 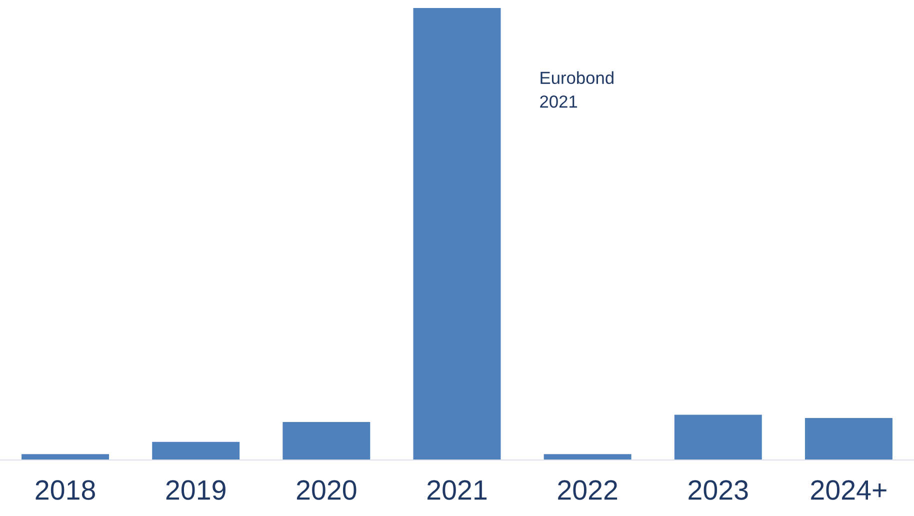 What do you see at coordinates (457, 490) in the screenshot?
I see `x-tick-label: 2021` at bounding box center [457, 490].